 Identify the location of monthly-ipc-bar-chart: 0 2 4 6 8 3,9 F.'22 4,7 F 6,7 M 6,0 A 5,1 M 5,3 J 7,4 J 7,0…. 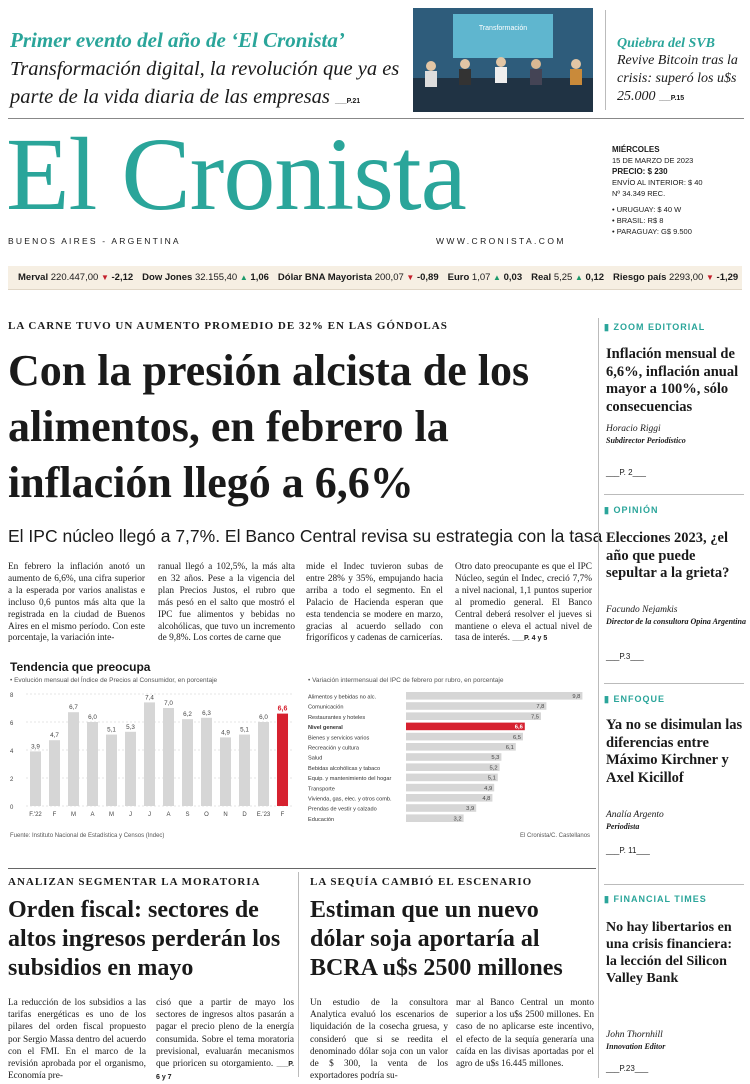
(151, 755).